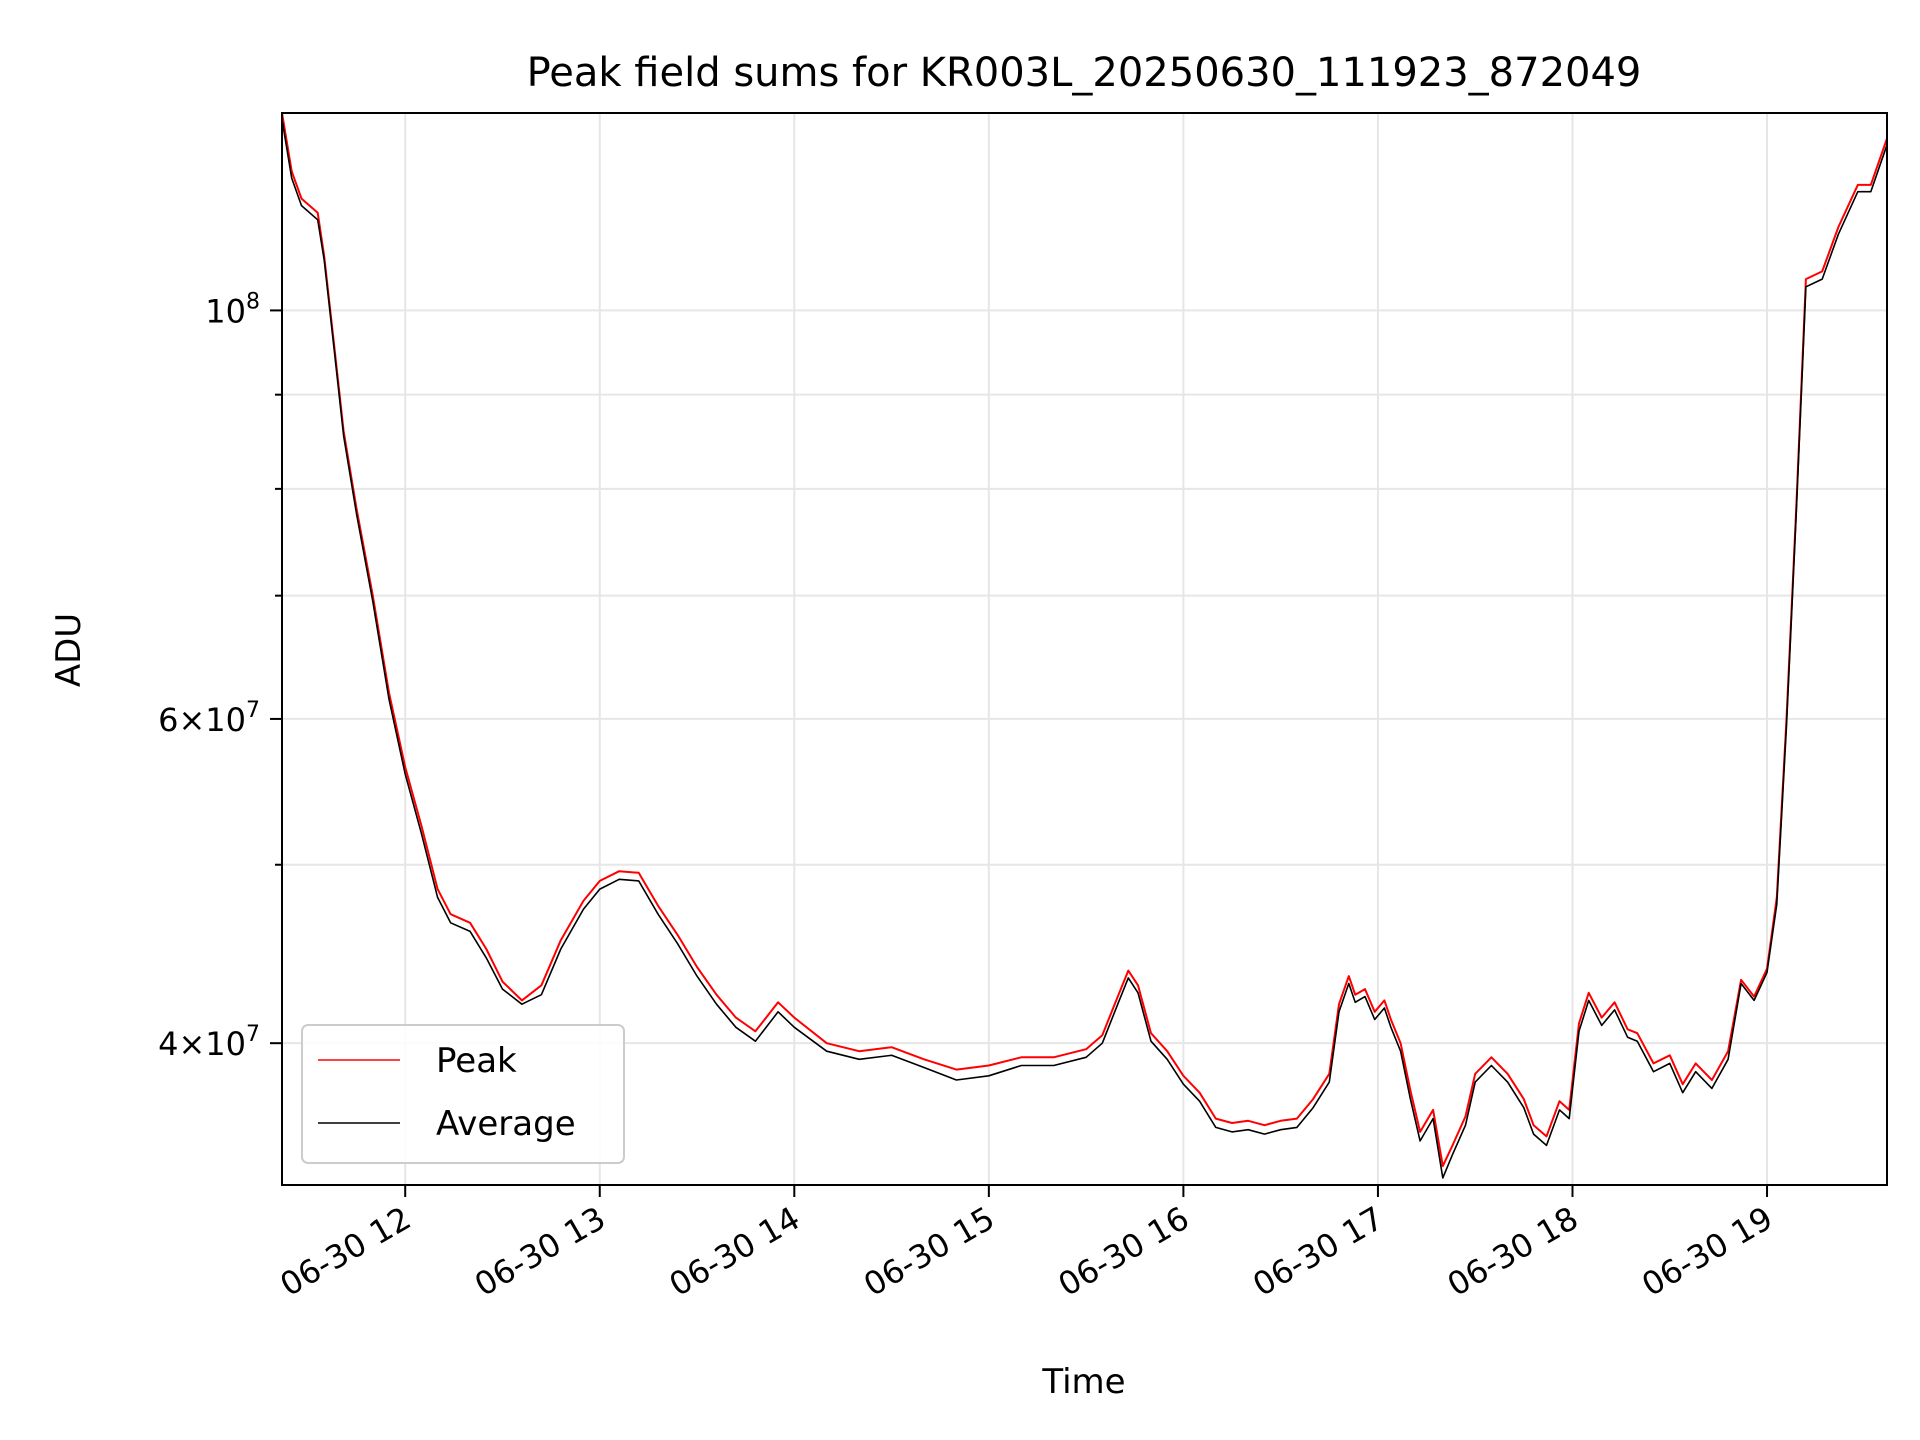 This screenshot has height=1440, width=1920. What do you see at coordinates (506, 1124) in the screenshot?
I see `legend-label-average: Average` at bounding box center [506, 1124].